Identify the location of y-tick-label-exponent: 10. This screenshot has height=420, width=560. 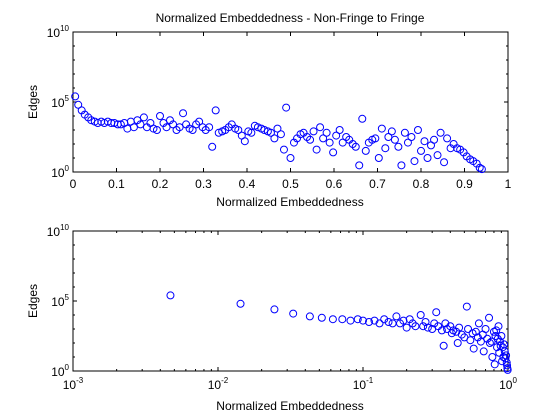
(64, 28).